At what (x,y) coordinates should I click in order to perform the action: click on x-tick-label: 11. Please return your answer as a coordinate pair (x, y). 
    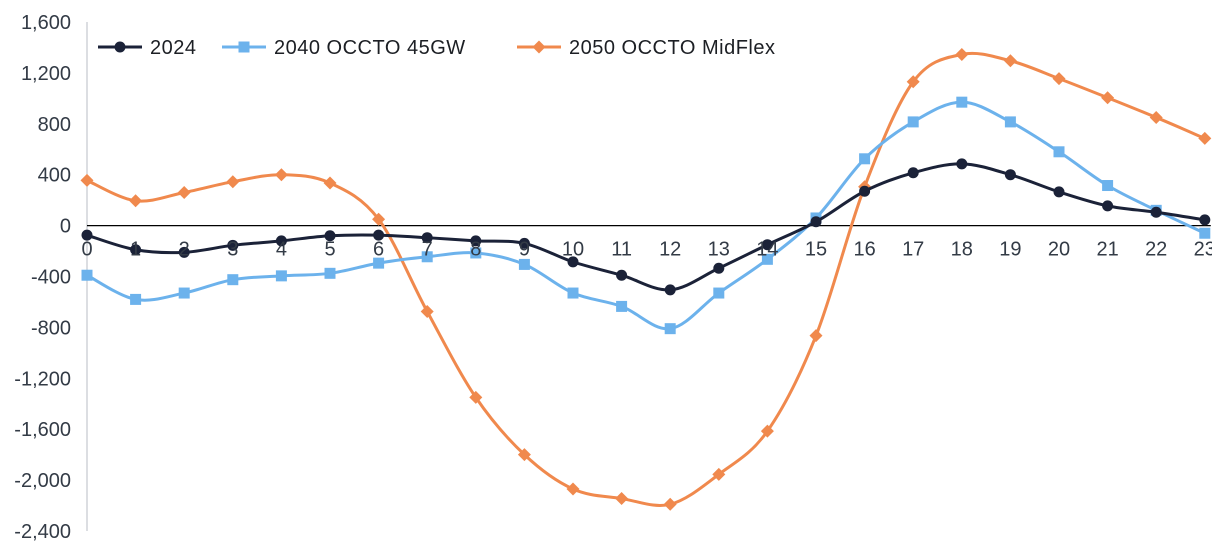
    Looking at the image, I should click on (621, 250).